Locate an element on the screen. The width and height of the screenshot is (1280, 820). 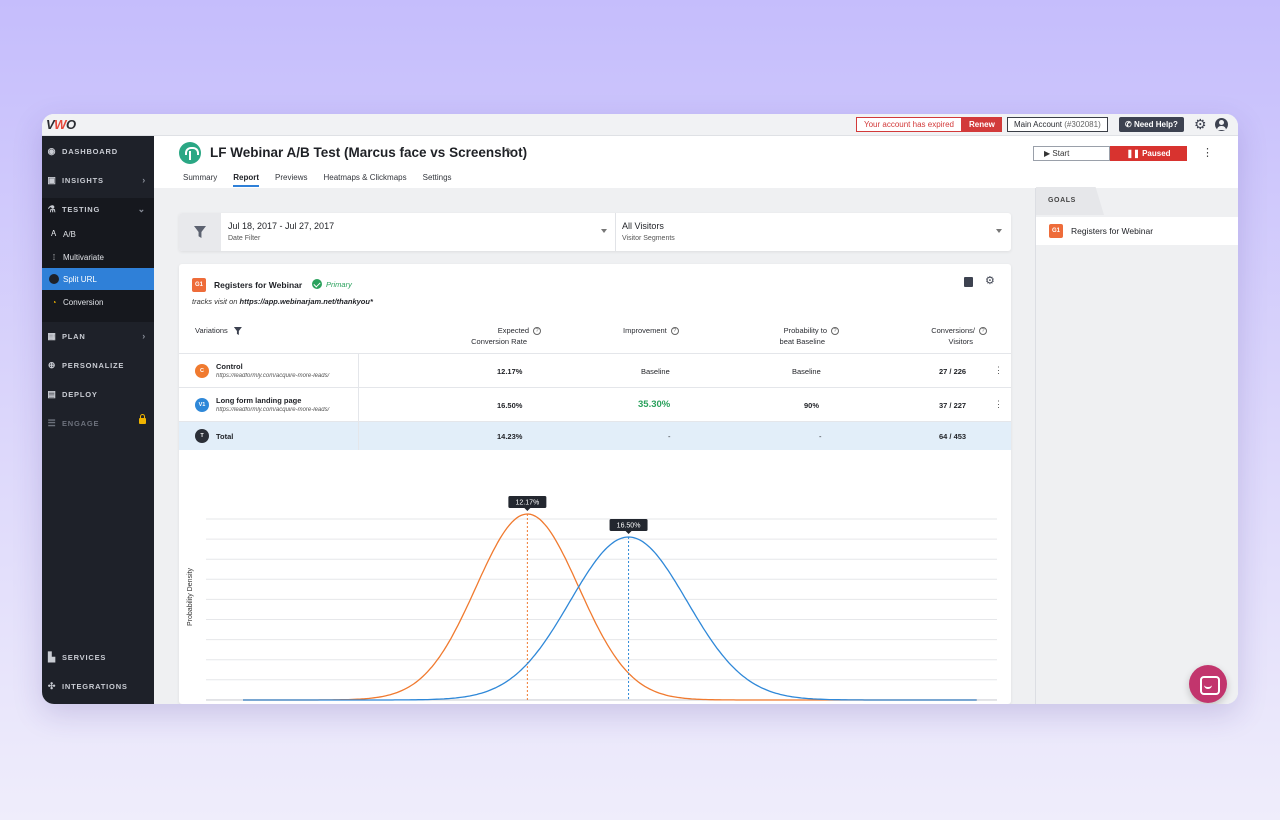
start-button: ▶ Start is located at coordinates (1071, 153).